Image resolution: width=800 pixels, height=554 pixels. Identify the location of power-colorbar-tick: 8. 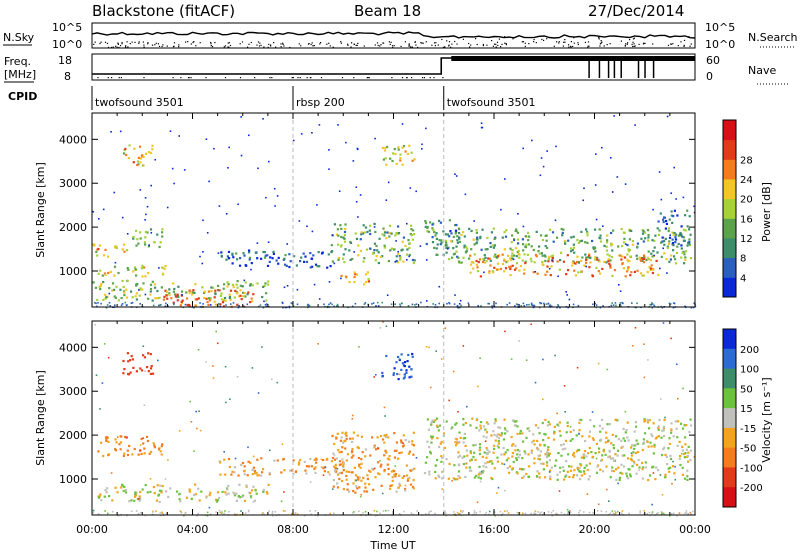
(743, 259).